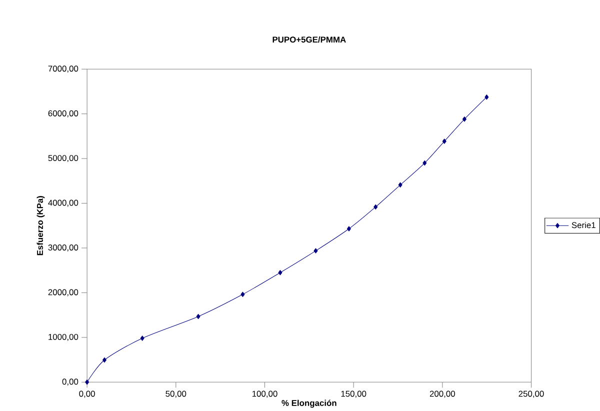  What do you see at coordinates (87, 394) in the screenshot?
I see `x-tick-label: 0,00` at bounding box center [87, 394].